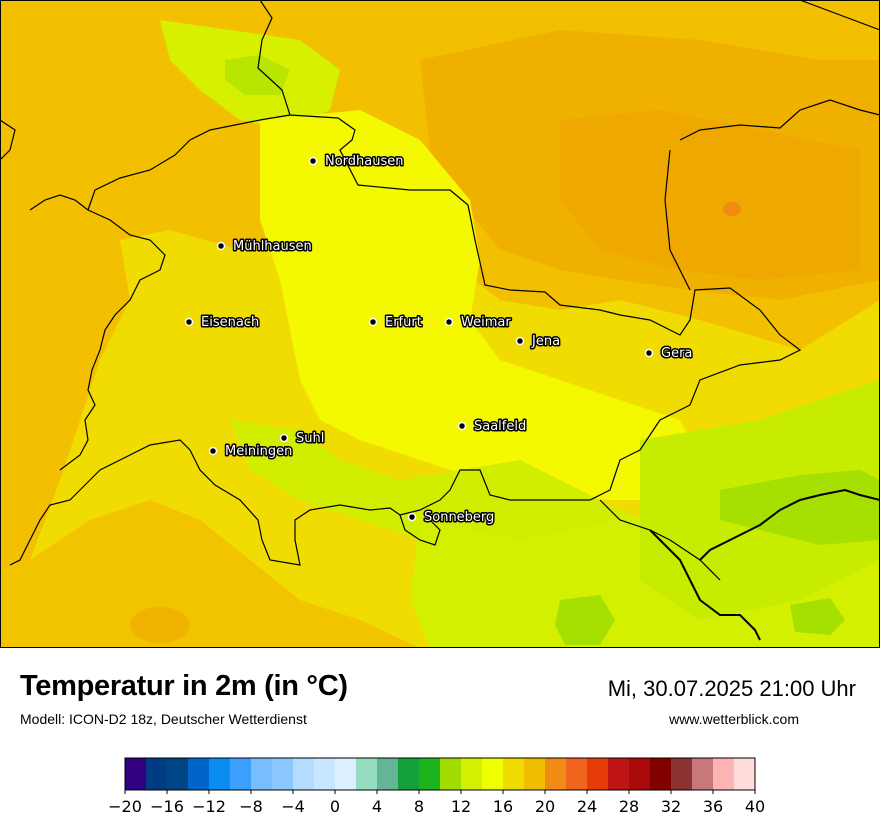 This screenshot has width=880, height=835. What do you see at coordinates (293, 806) in the screenshot?
I see `legend-tick-label: −4` at bounding box center [293, 806].